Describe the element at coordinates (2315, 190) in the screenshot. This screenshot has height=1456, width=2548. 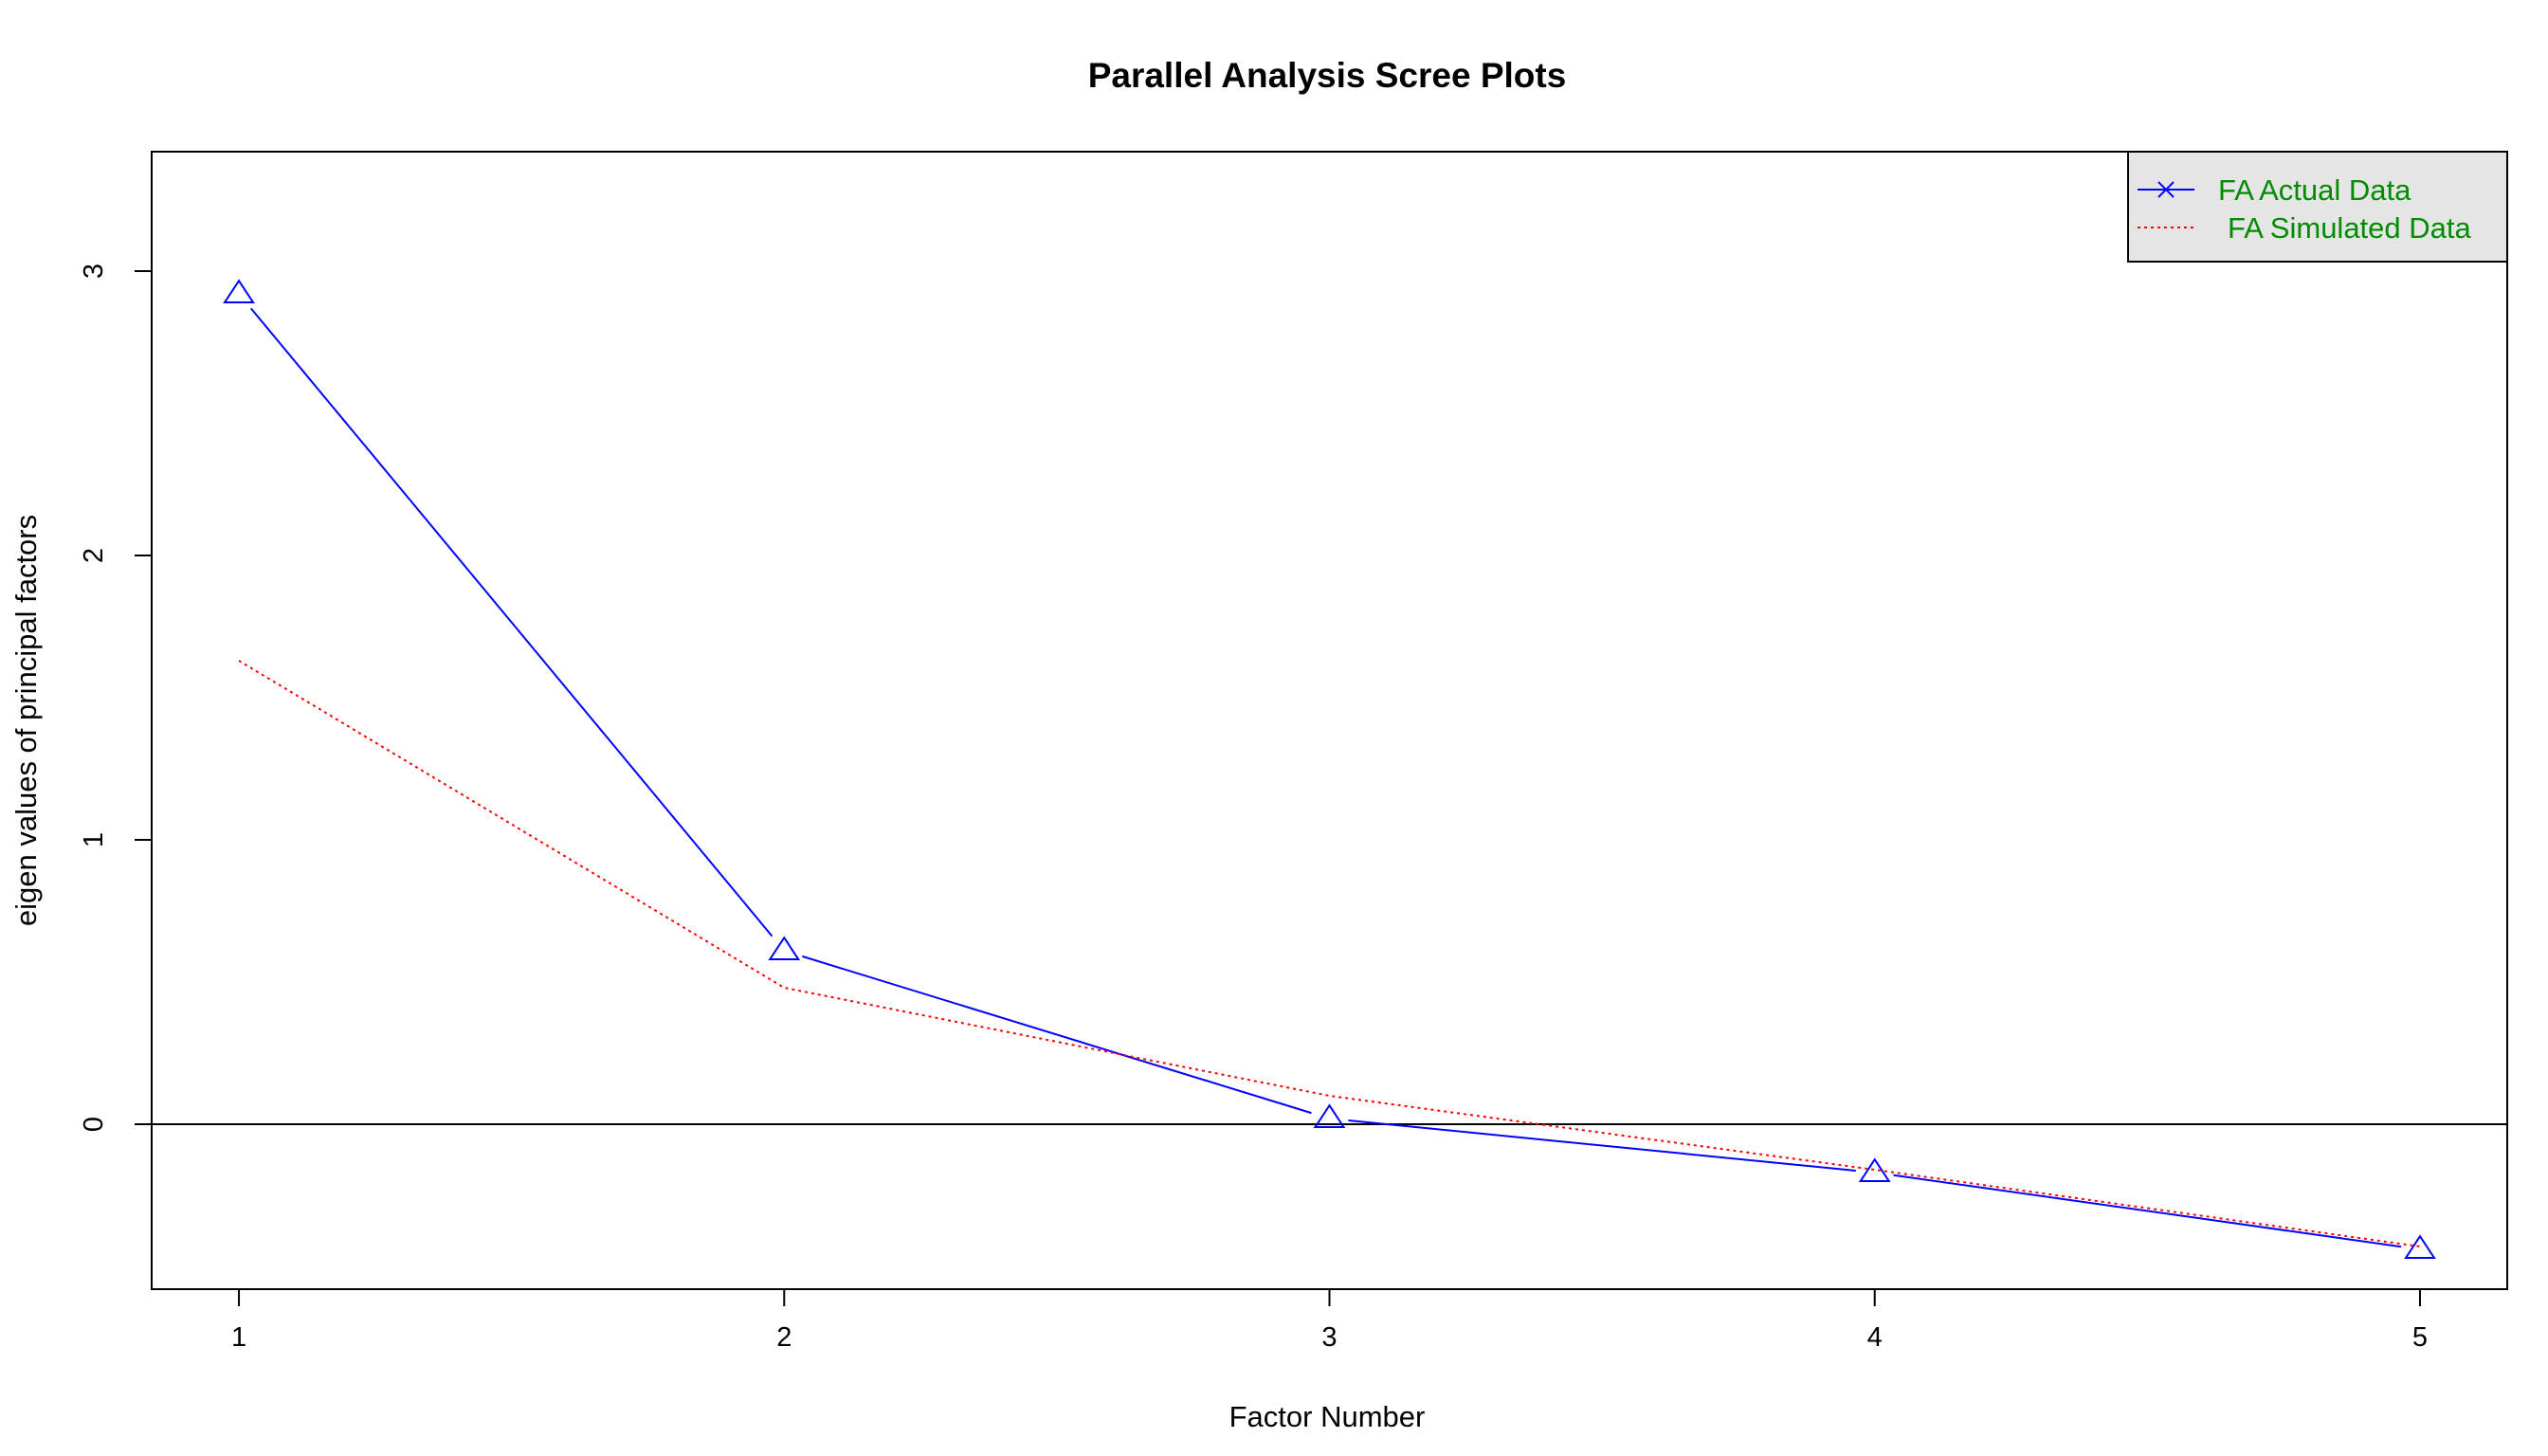
I see `legend-actual-data-label: FA Actual Data` at that location.